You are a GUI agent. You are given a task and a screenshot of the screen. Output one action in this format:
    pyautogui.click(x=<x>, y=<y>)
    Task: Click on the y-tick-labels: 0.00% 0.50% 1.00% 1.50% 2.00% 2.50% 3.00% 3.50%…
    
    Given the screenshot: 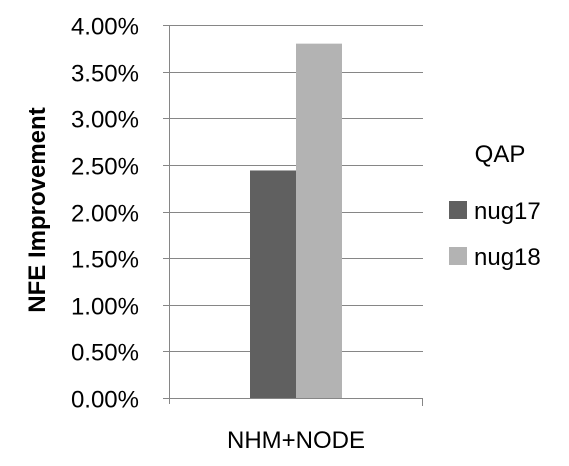 What is the action you would take?
    pyautogui.click(x=105, y=214)
    